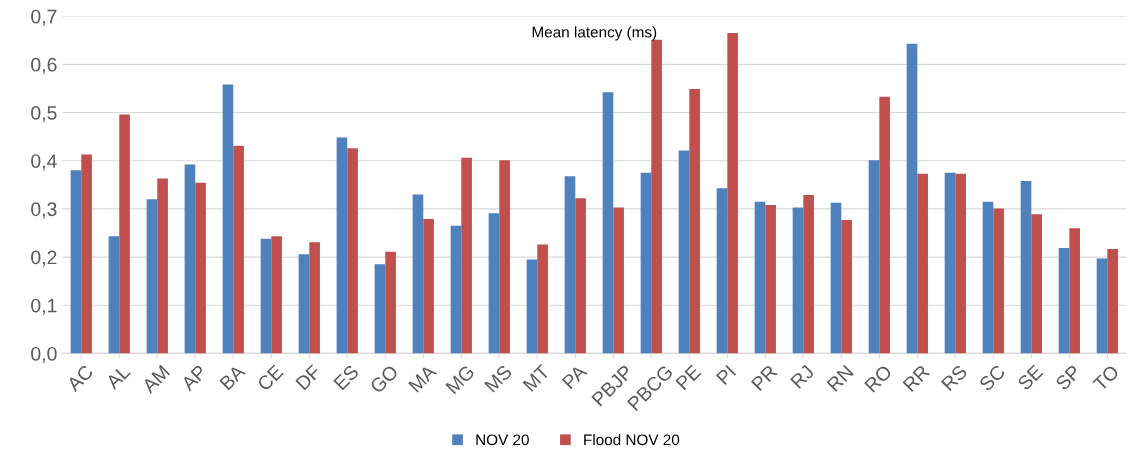  What do you see at coordinates (44, 17) in the screenshot?
I see `y-tick-label: 0,7` at bounding box center [44, 17].